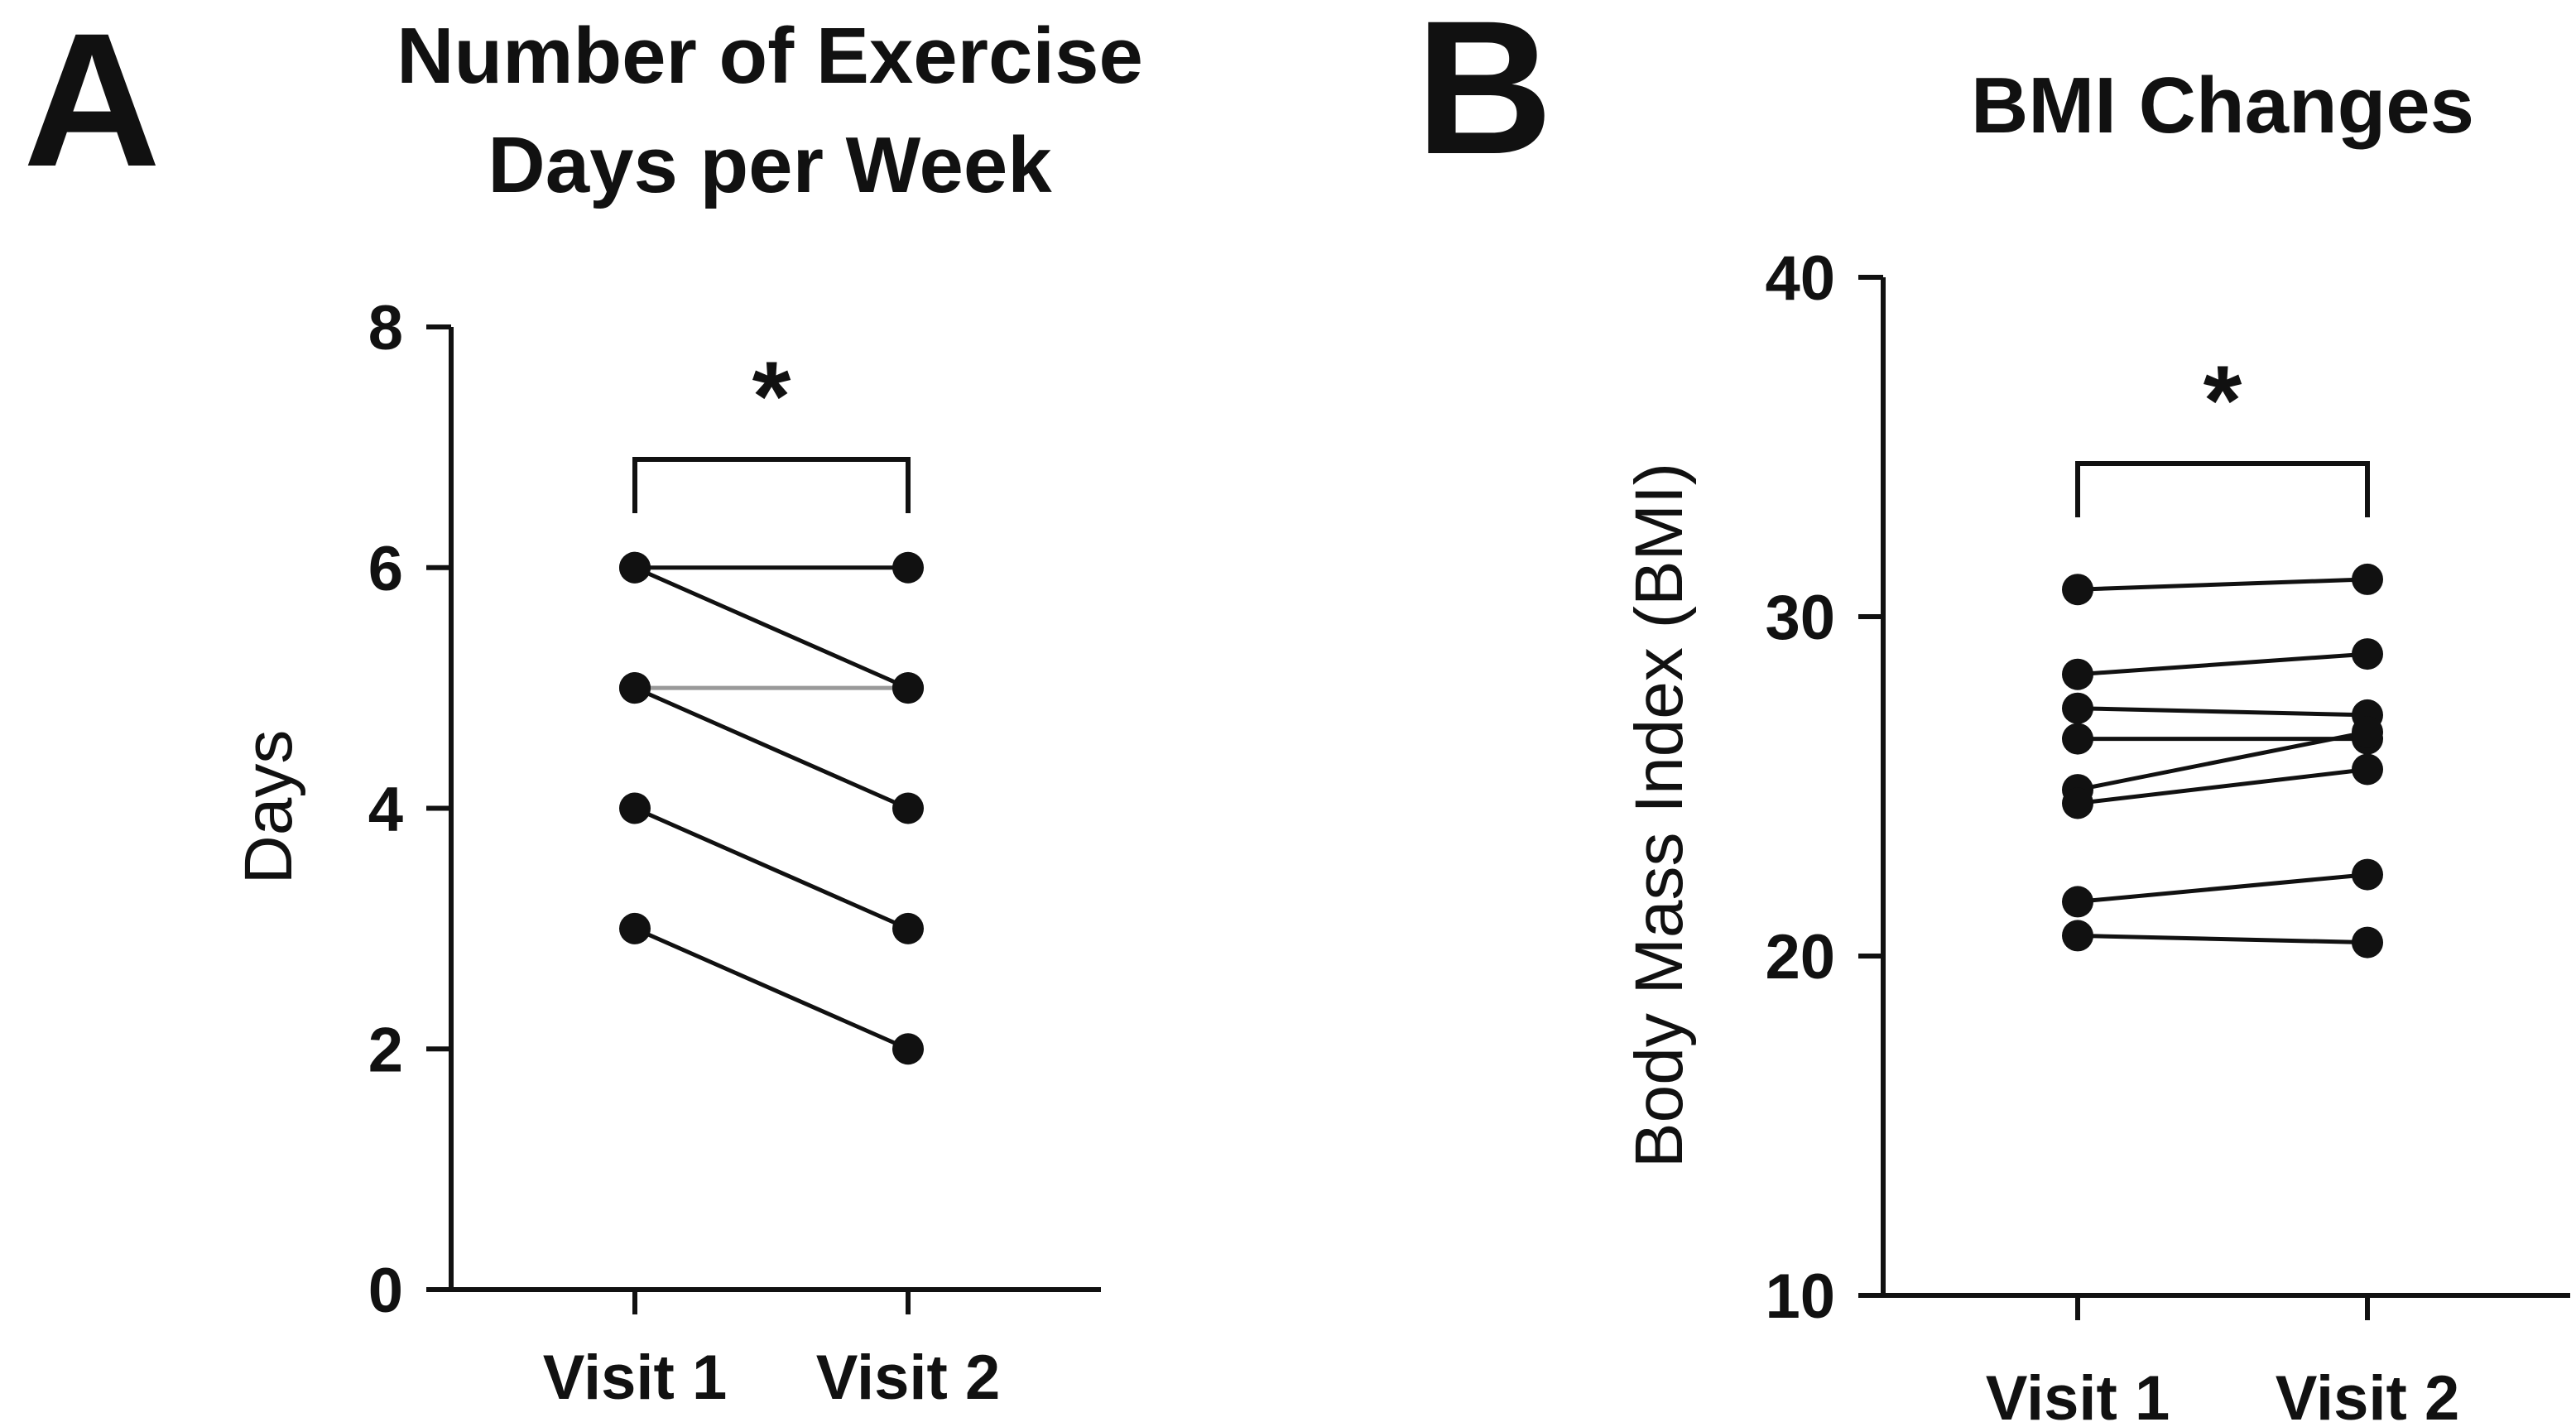 This screenshot has width=2576, height=1427. I want to click on panel-b-x-tick-label: Visit 1, so click(2078, 1395).